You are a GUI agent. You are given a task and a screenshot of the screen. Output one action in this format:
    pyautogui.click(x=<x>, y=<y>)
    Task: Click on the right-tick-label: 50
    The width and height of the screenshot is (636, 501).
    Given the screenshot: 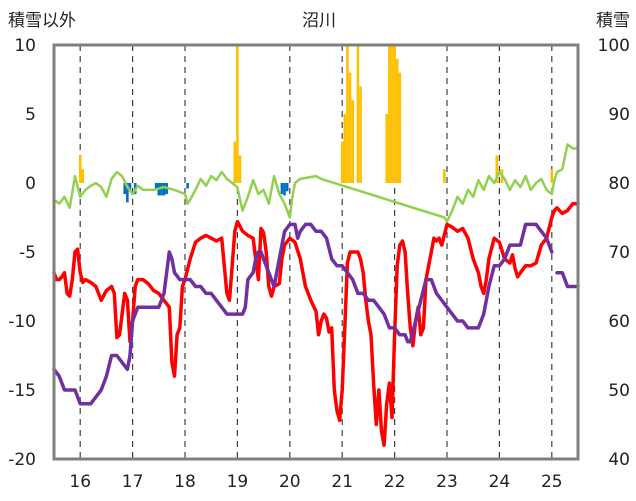 What is the action you would take?
    pyautogui.click(x=619, y=391)
    